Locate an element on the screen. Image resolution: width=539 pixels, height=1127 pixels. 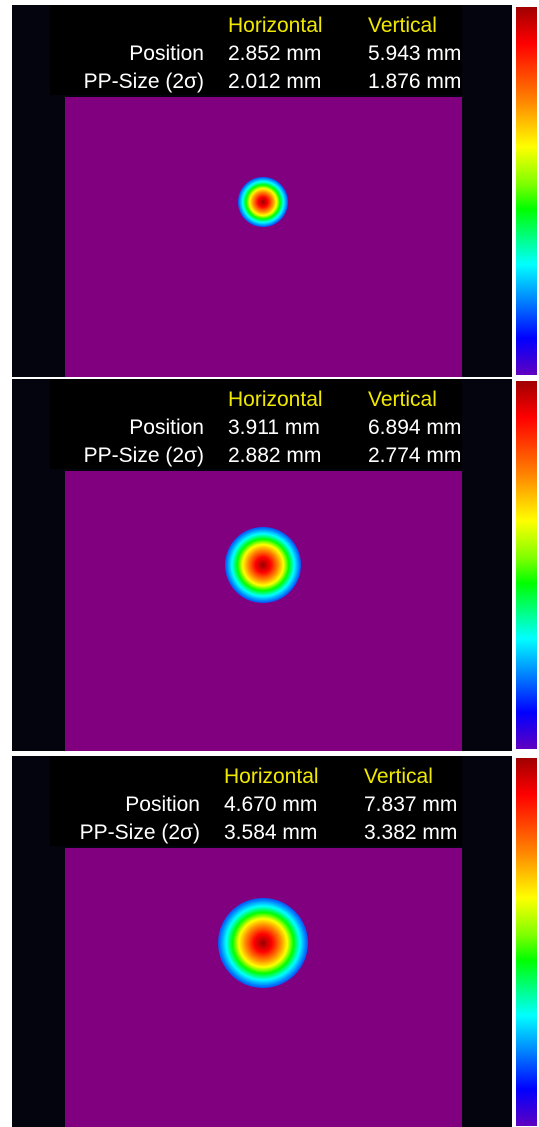
measurement-value: 2.882 mm is located at coordinates (275, 455).